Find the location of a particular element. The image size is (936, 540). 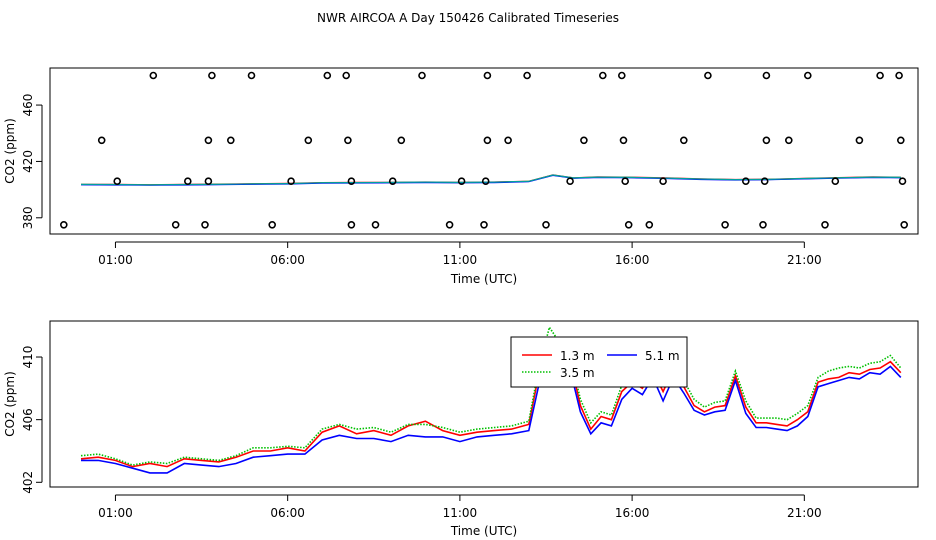

legend-box is located at coordinates (599, 362).